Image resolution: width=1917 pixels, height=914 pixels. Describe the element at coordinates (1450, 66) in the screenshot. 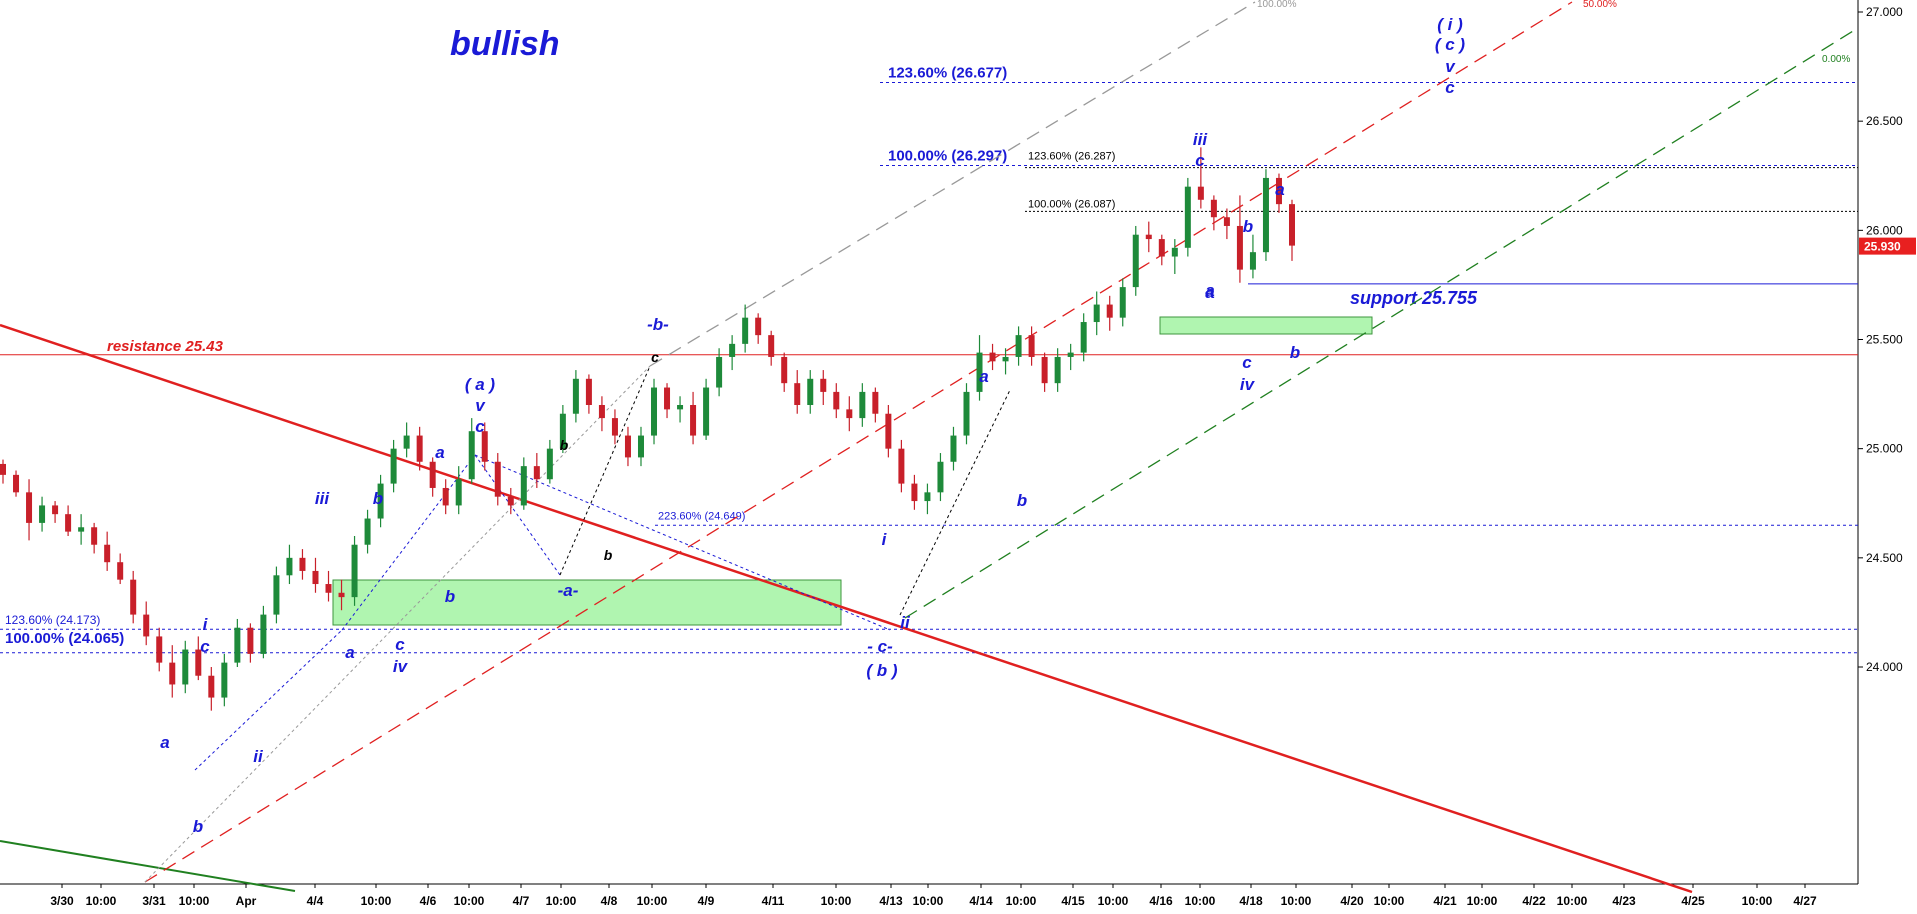

I see `wave-label-2: v` at that location.